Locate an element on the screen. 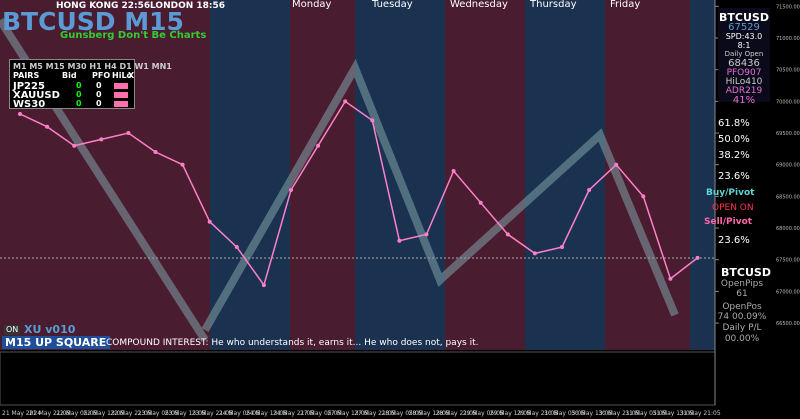 This screenshot has height=419, width=800. x-tick-label: 21 May 21:05 is located at coordinates (50, 413).